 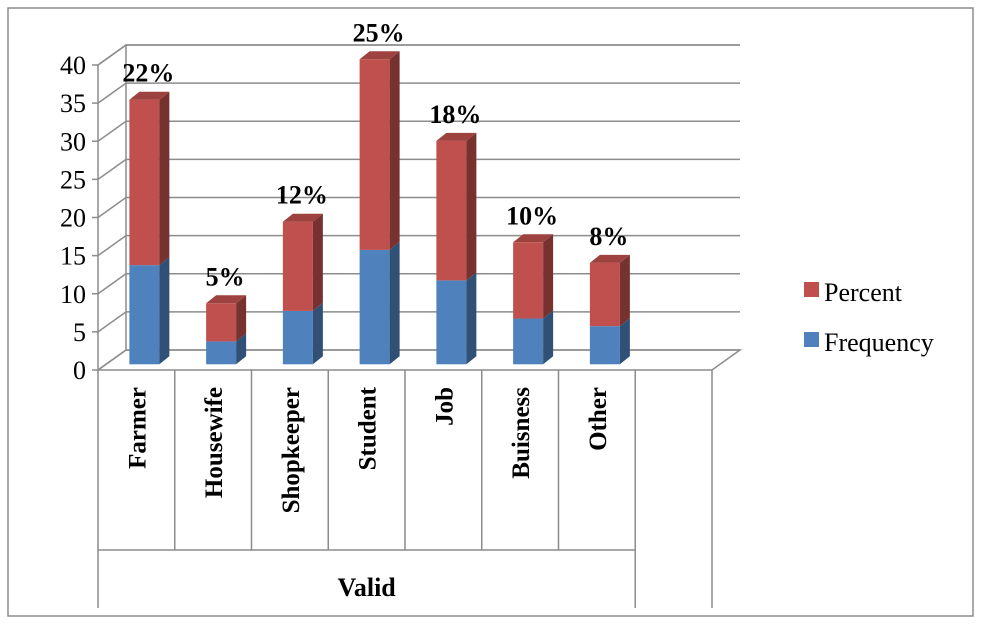 What do you see at coordinates (419, 360) in the screenshot?
I see `floor` at bounding box center [419, 360].